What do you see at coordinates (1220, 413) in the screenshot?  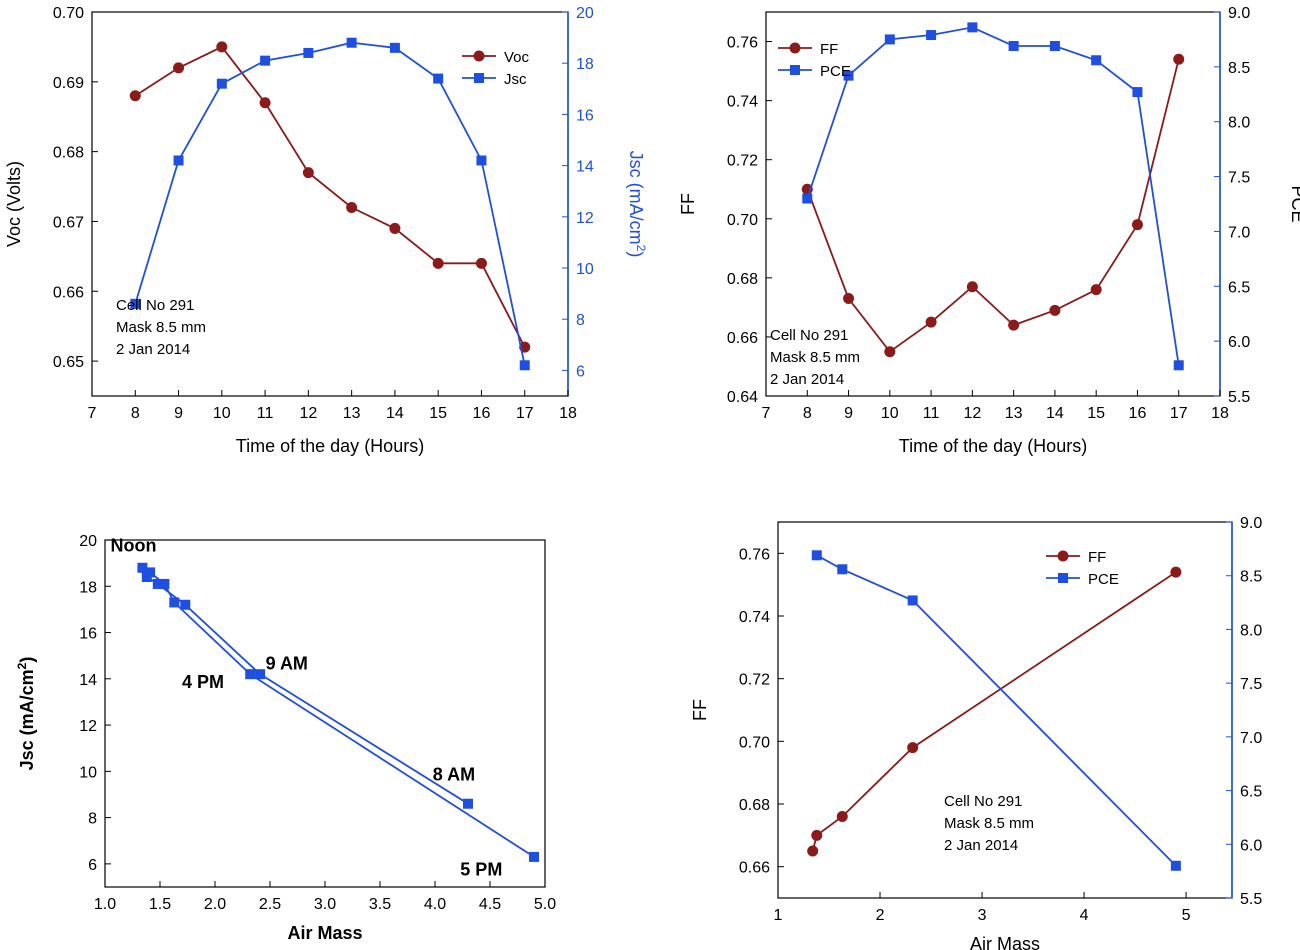 I see `x-tick-label: 18` at bounding box center [1220, 413].